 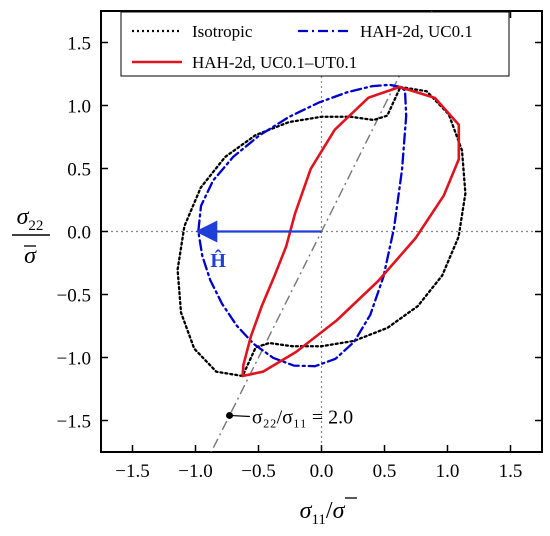 I want to click on h-arrow-label: Ĥ, so click(x=218, y=260).